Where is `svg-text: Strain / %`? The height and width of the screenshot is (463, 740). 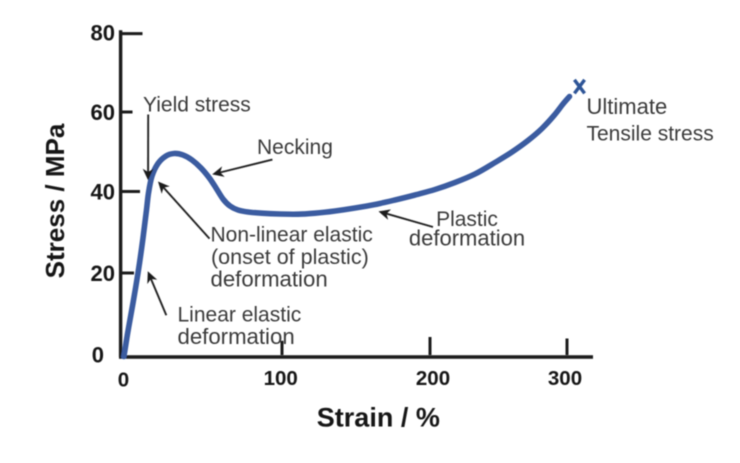
svg-text: Strain / % is located at coordinates (378, 417).